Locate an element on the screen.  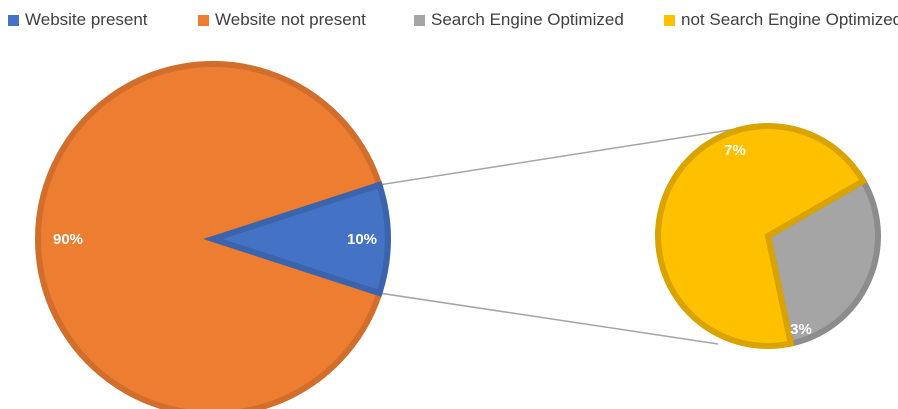
legend-swatch-website-not-present is located at coordinates (203, 20).